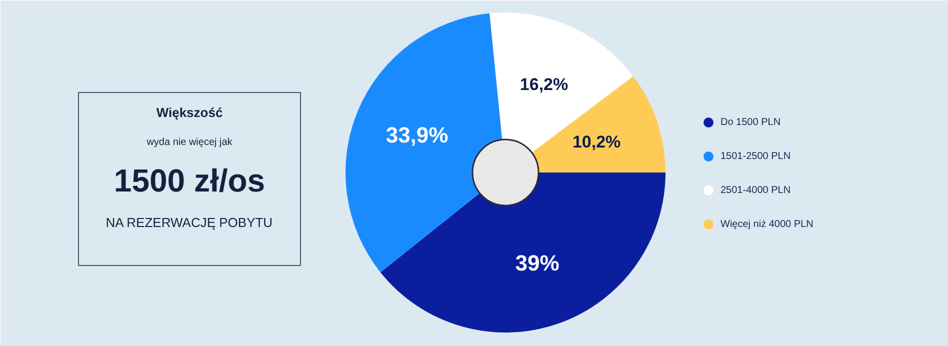 The image size is (948, 346). What do you see at coordinates (755, 190) in the screenshot?
I see `legend-label: 2501-4000 PLN` at bounding box center [755, 190].